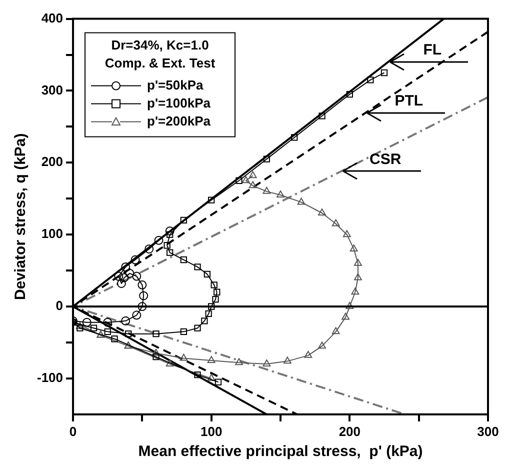 The width and height of the screenshot is (510, 469). I want to click on y-tick-label: -100, so click(50, 378).